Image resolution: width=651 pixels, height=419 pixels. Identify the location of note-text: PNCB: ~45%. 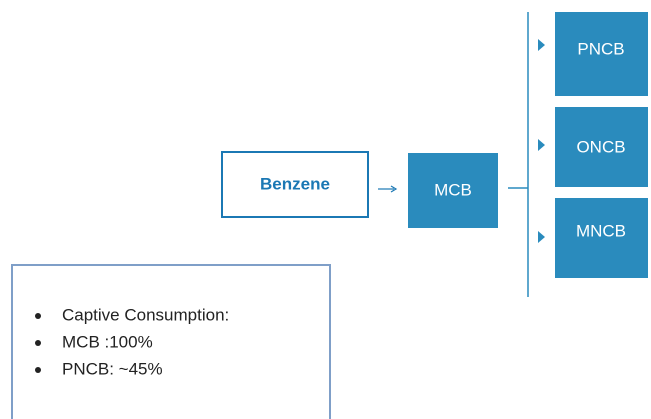
(112, 368).